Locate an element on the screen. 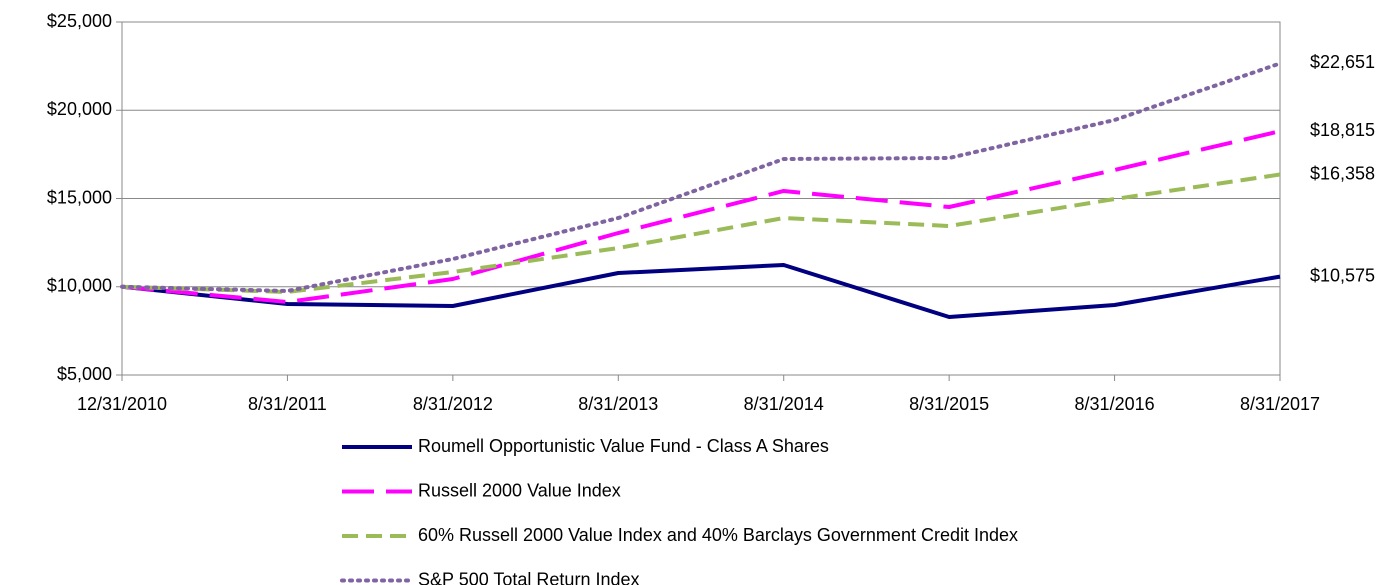  x-tick-label: 8/31/2011 is located at coordinates (287, 404).